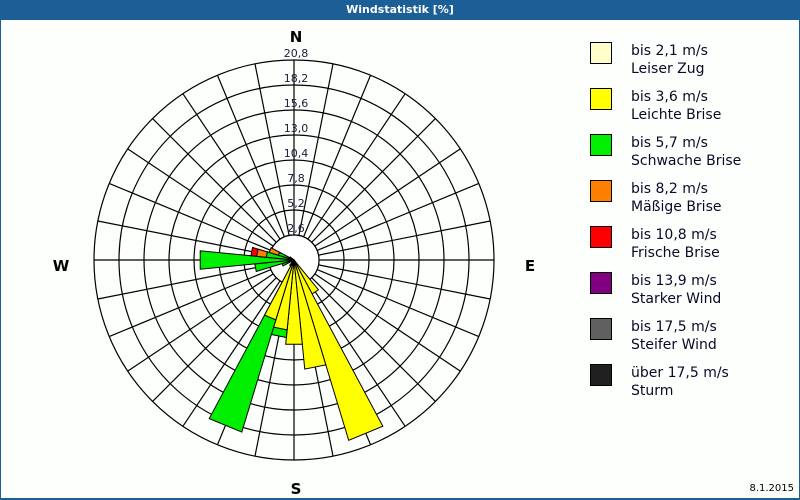 The image size is (800, 500). What do you see at coordinates (676, 207) in the screenshot?
I see `legend-label: Mäßige Brise` at bounding box center [676, 207].